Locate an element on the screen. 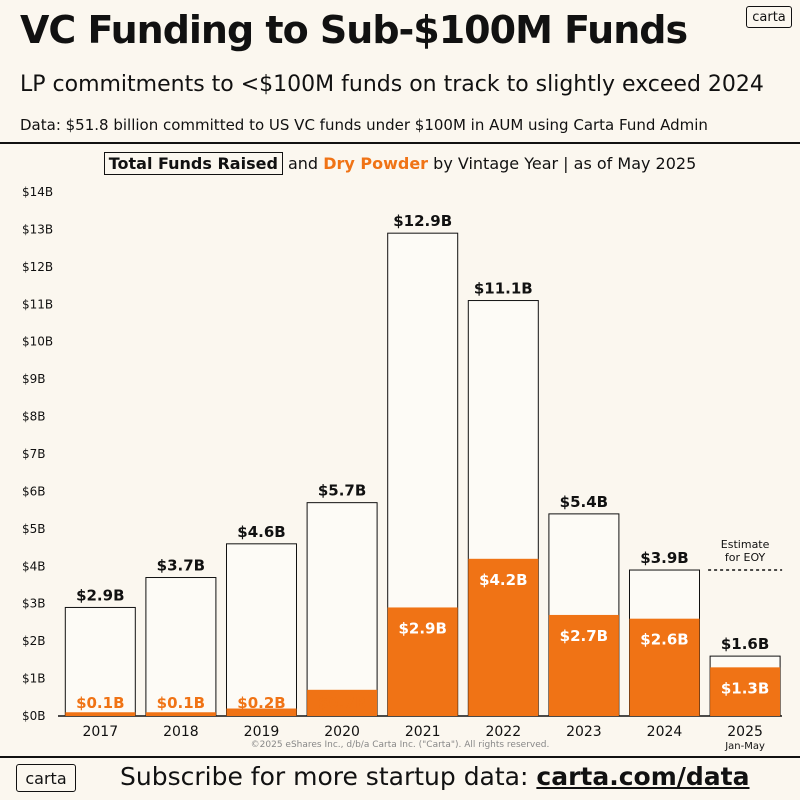 This screenshot has height=800, width=800. data-label-dry-powder: $4.2B is located at coordinates (503, 580).